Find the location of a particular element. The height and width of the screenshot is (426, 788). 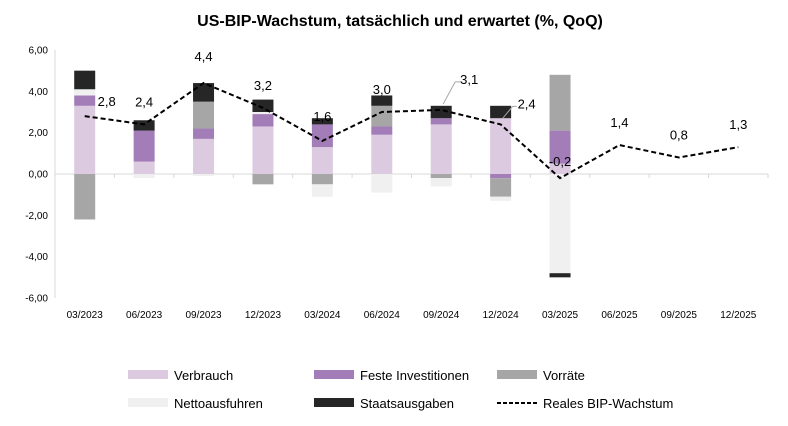

x-tick-label: 06/2023 is located at coordinates (144, 315).